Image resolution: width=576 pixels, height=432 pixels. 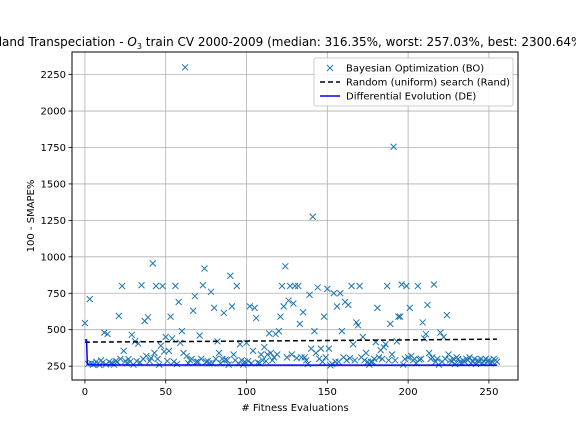 I want to click on legend-label: Random (uniform) search (Rand), so click(x=428, y=83).